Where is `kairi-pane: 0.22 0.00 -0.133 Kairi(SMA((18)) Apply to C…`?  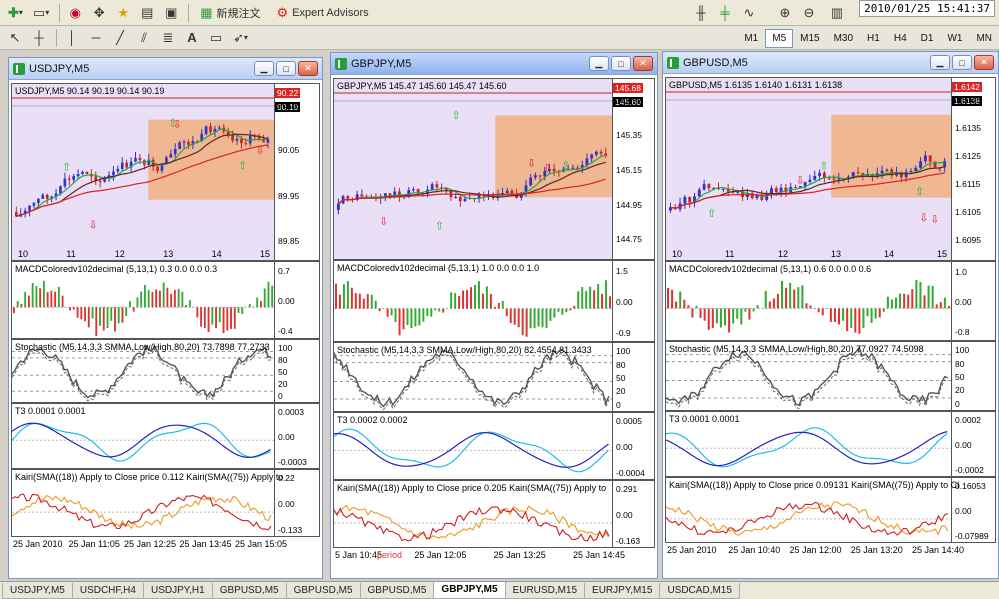 kairi-pane: 0.22 0.00 -0.133 Kairi(SMA((18)) Apply to C… is located at coordinates (165, 503).